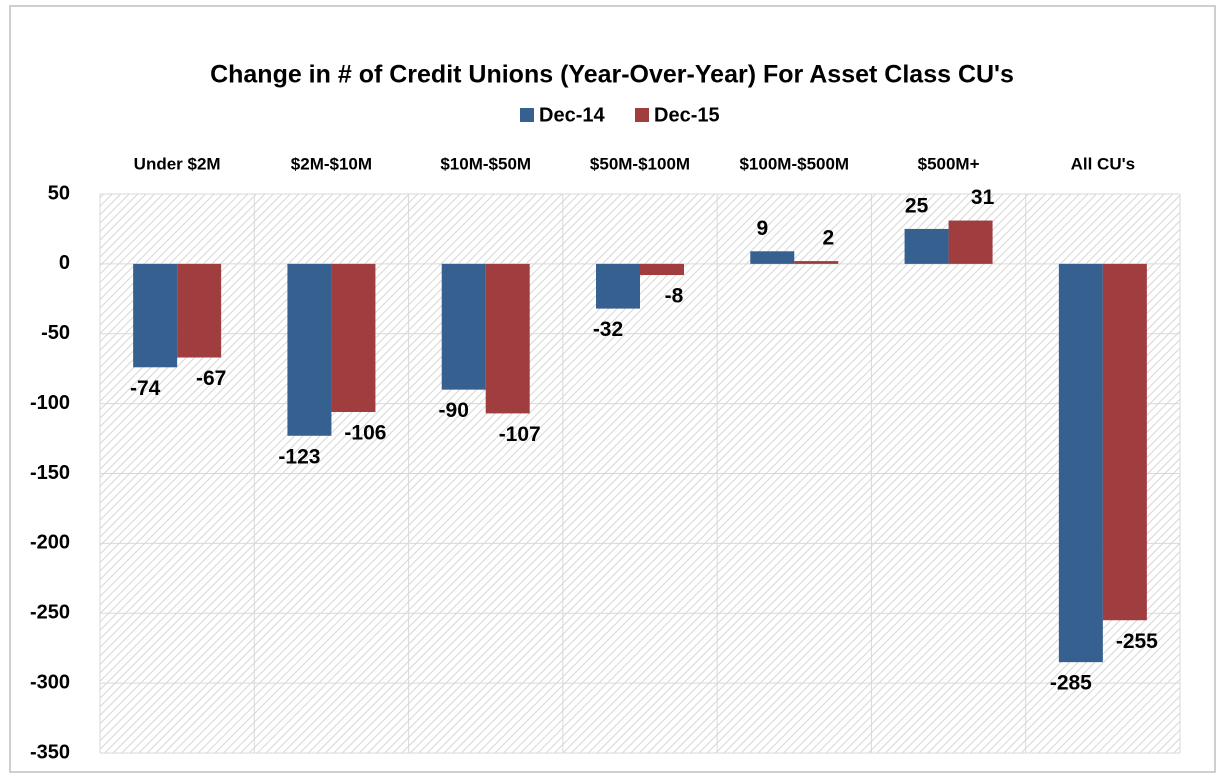 This screenshot has height=778, width=1225. Describe the element at coordinates (1137, 641) in the screenshot. I see `data-label: -255` at that location.